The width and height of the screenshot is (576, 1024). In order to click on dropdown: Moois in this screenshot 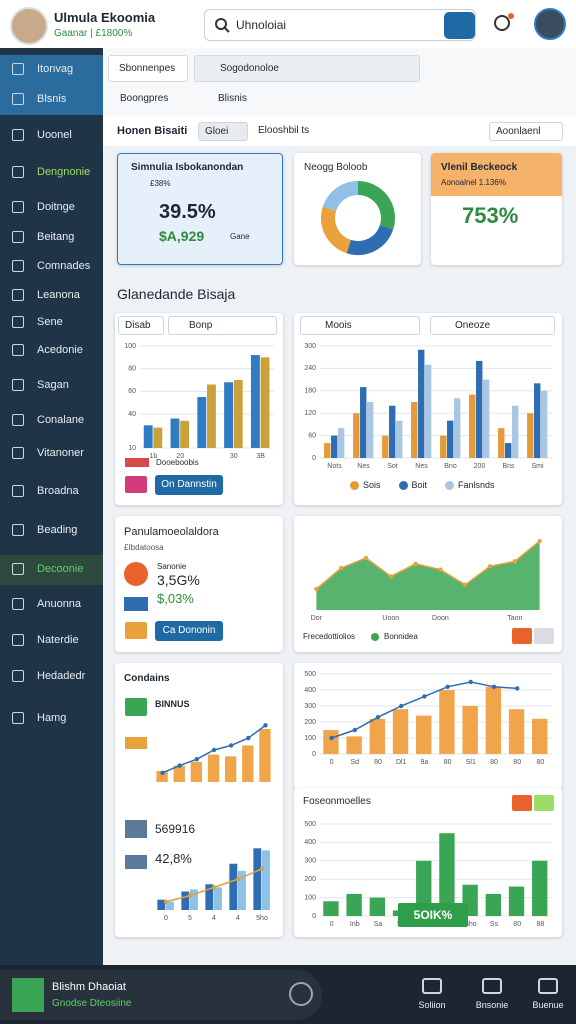, I will do `click(360, 325)`.